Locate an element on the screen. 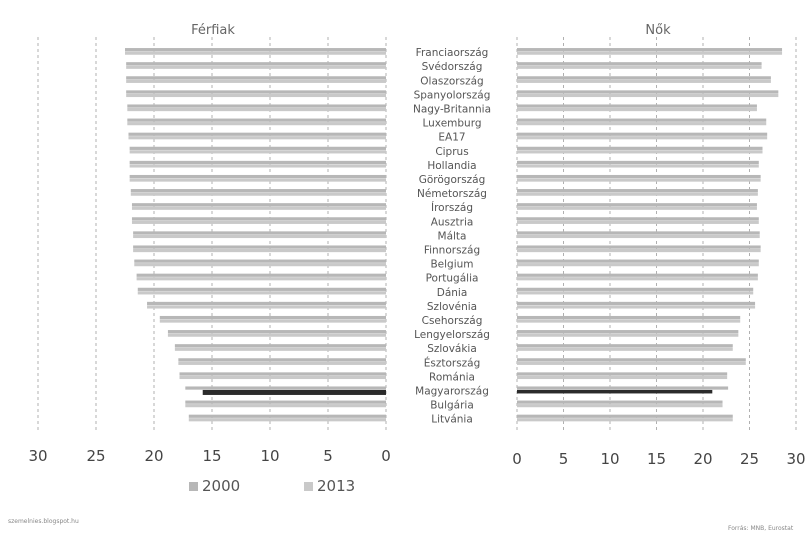  category-label: Magyarország is located at coordinates (452, 391).